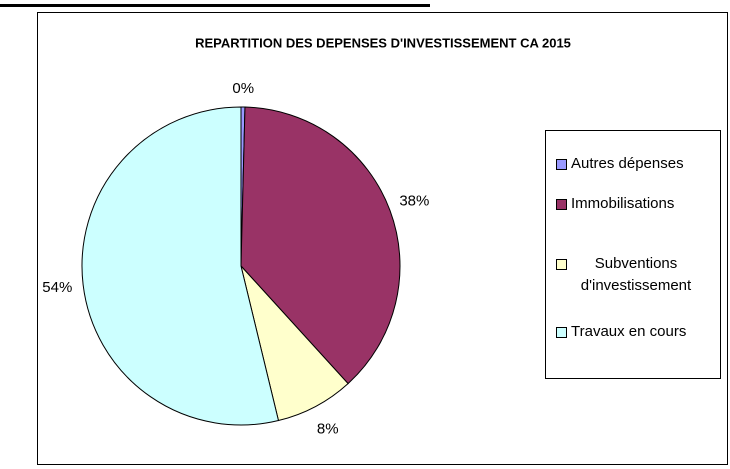 The image size is (730, 469). What do you see at coordinates (328, 428) in the screenshot?
I see `data-label: 8%` at bounding box center [328, 428].